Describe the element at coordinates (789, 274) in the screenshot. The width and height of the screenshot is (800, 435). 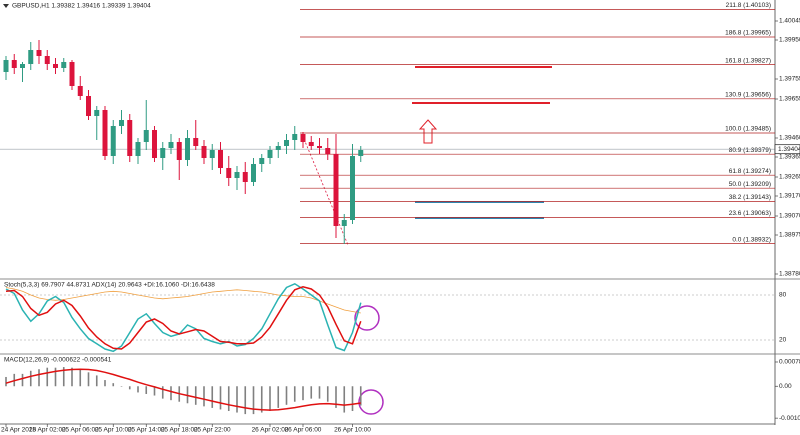
I see `y-tick-label: 1.38780` at that location.